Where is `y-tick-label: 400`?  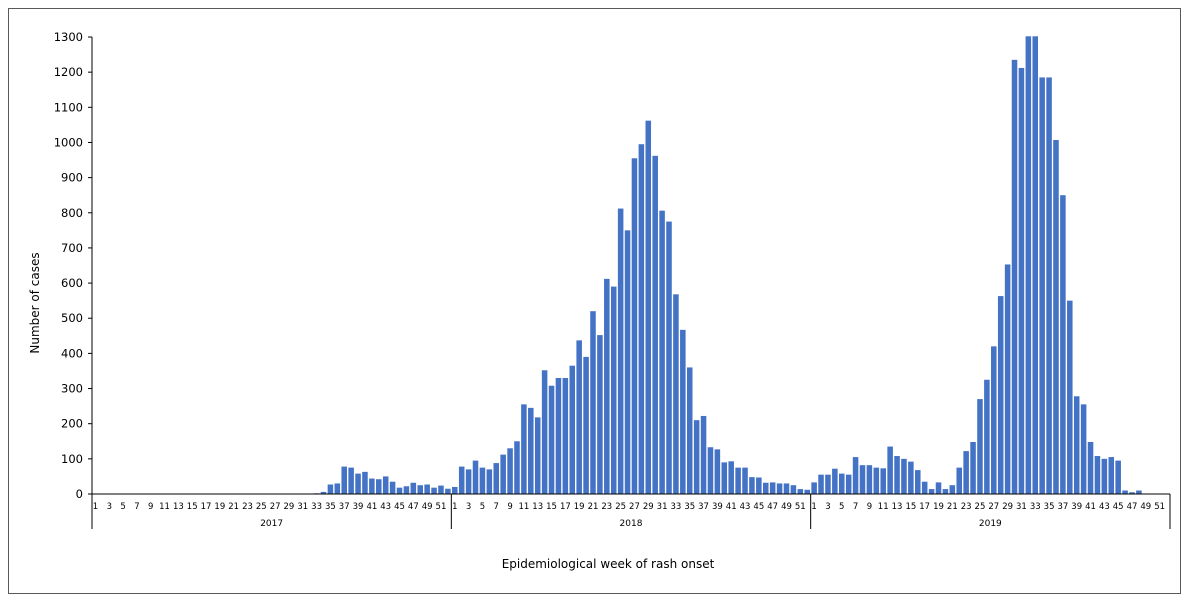
y-tick-label: 400 is located at coordinates (72, 353).